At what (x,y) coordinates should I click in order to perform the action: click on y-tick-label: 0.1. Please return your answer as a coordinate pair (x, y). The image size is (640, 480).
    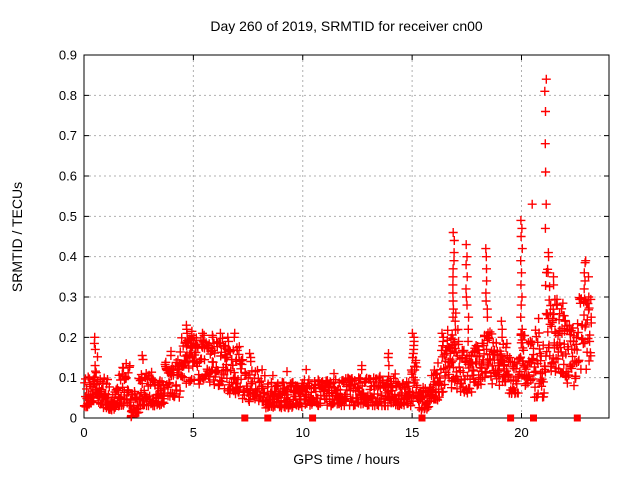
    Looking at the image, I should click on (68, 377).